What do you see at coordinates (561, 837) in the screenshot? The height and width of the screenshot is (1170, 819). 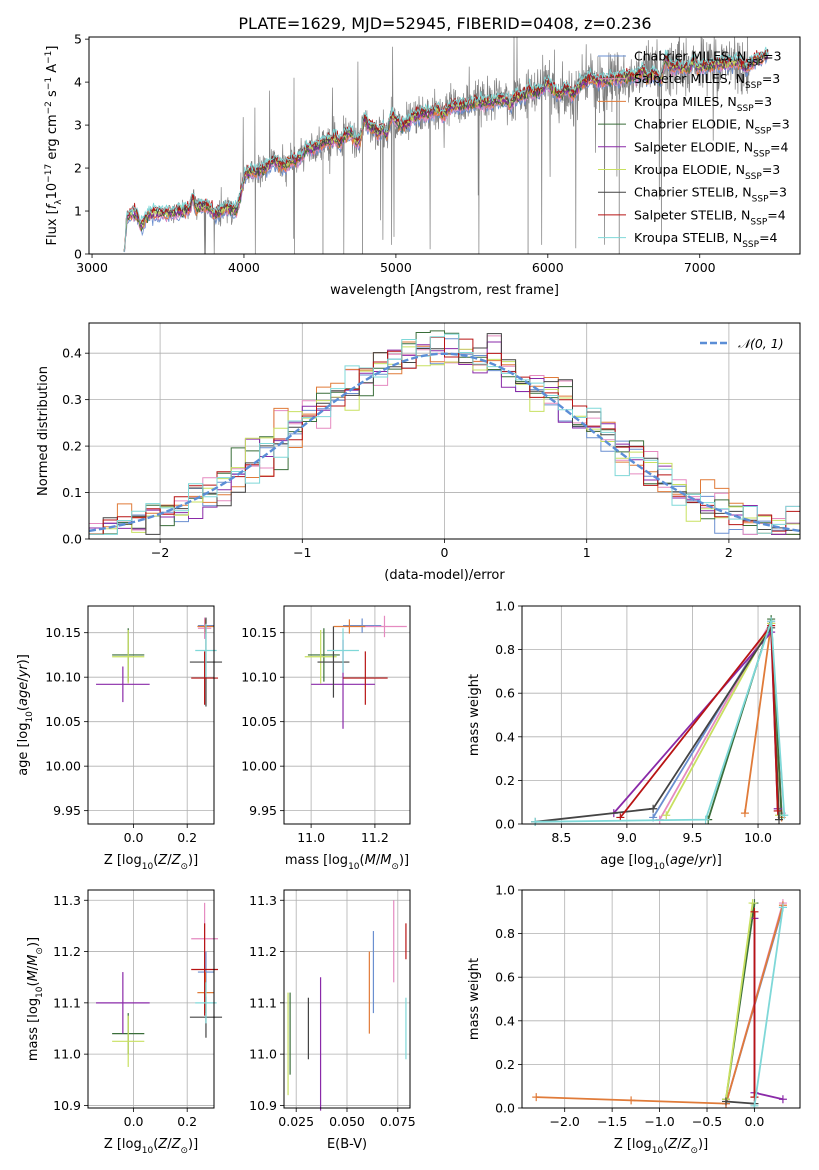 I see `x-tick-label: 8.5` at bounding box center [561, 837].